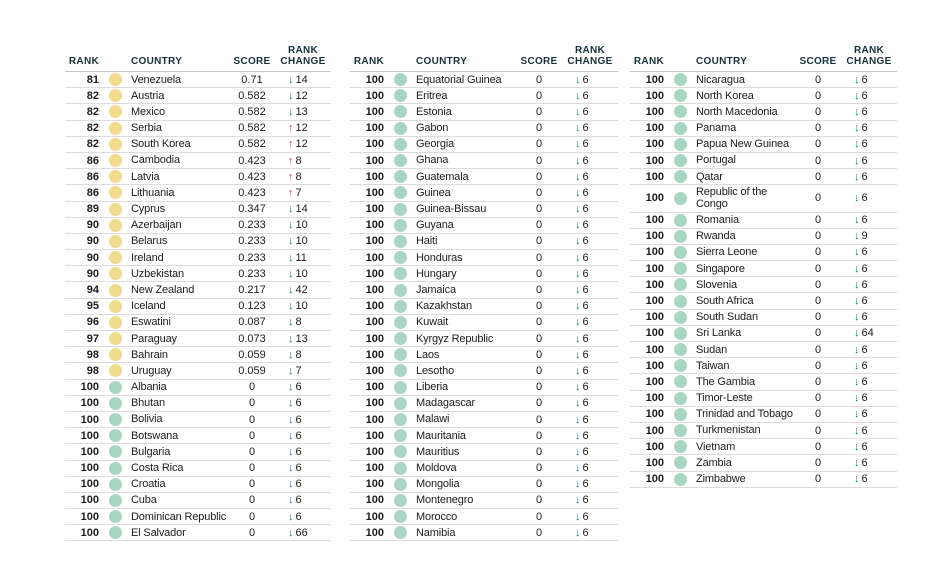 The image size is (932, 581). I want to click on rank-value: 97, so click(92, 338).